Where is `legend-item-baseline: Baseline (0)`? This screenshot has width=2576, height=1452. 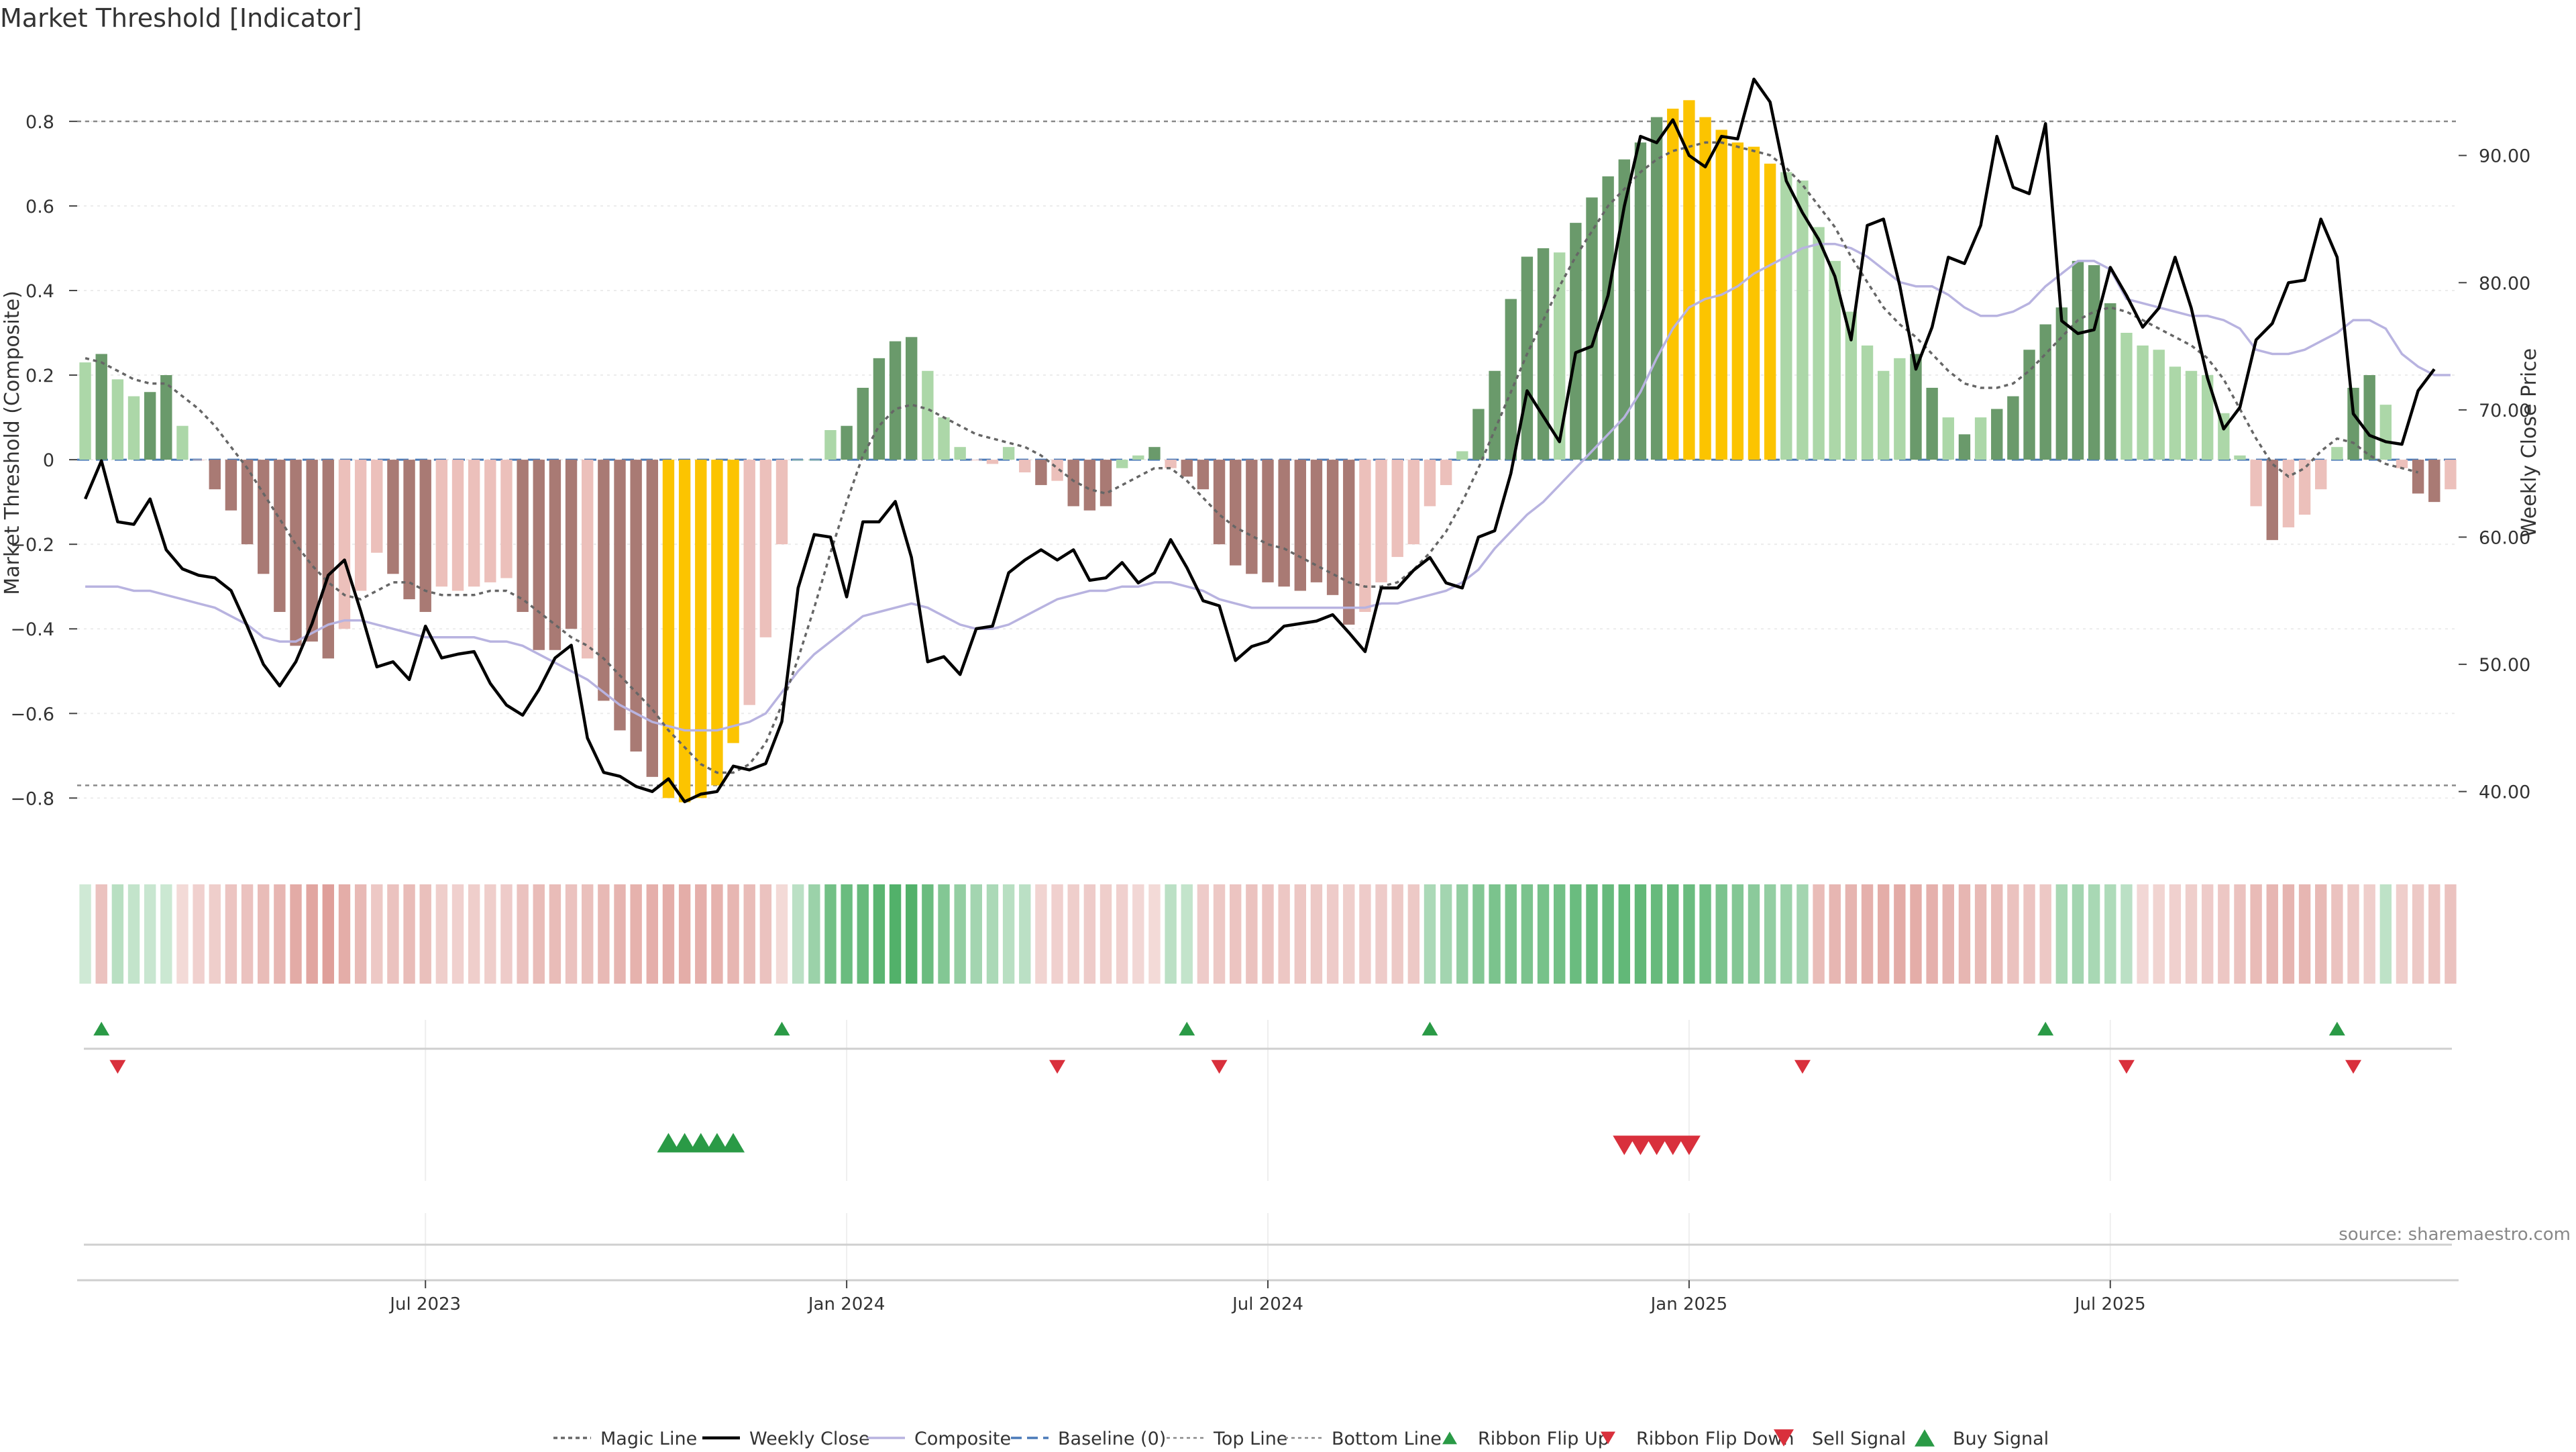 legend-item-baseline: Baseline (0) is located at coordinates (1088, 1439).